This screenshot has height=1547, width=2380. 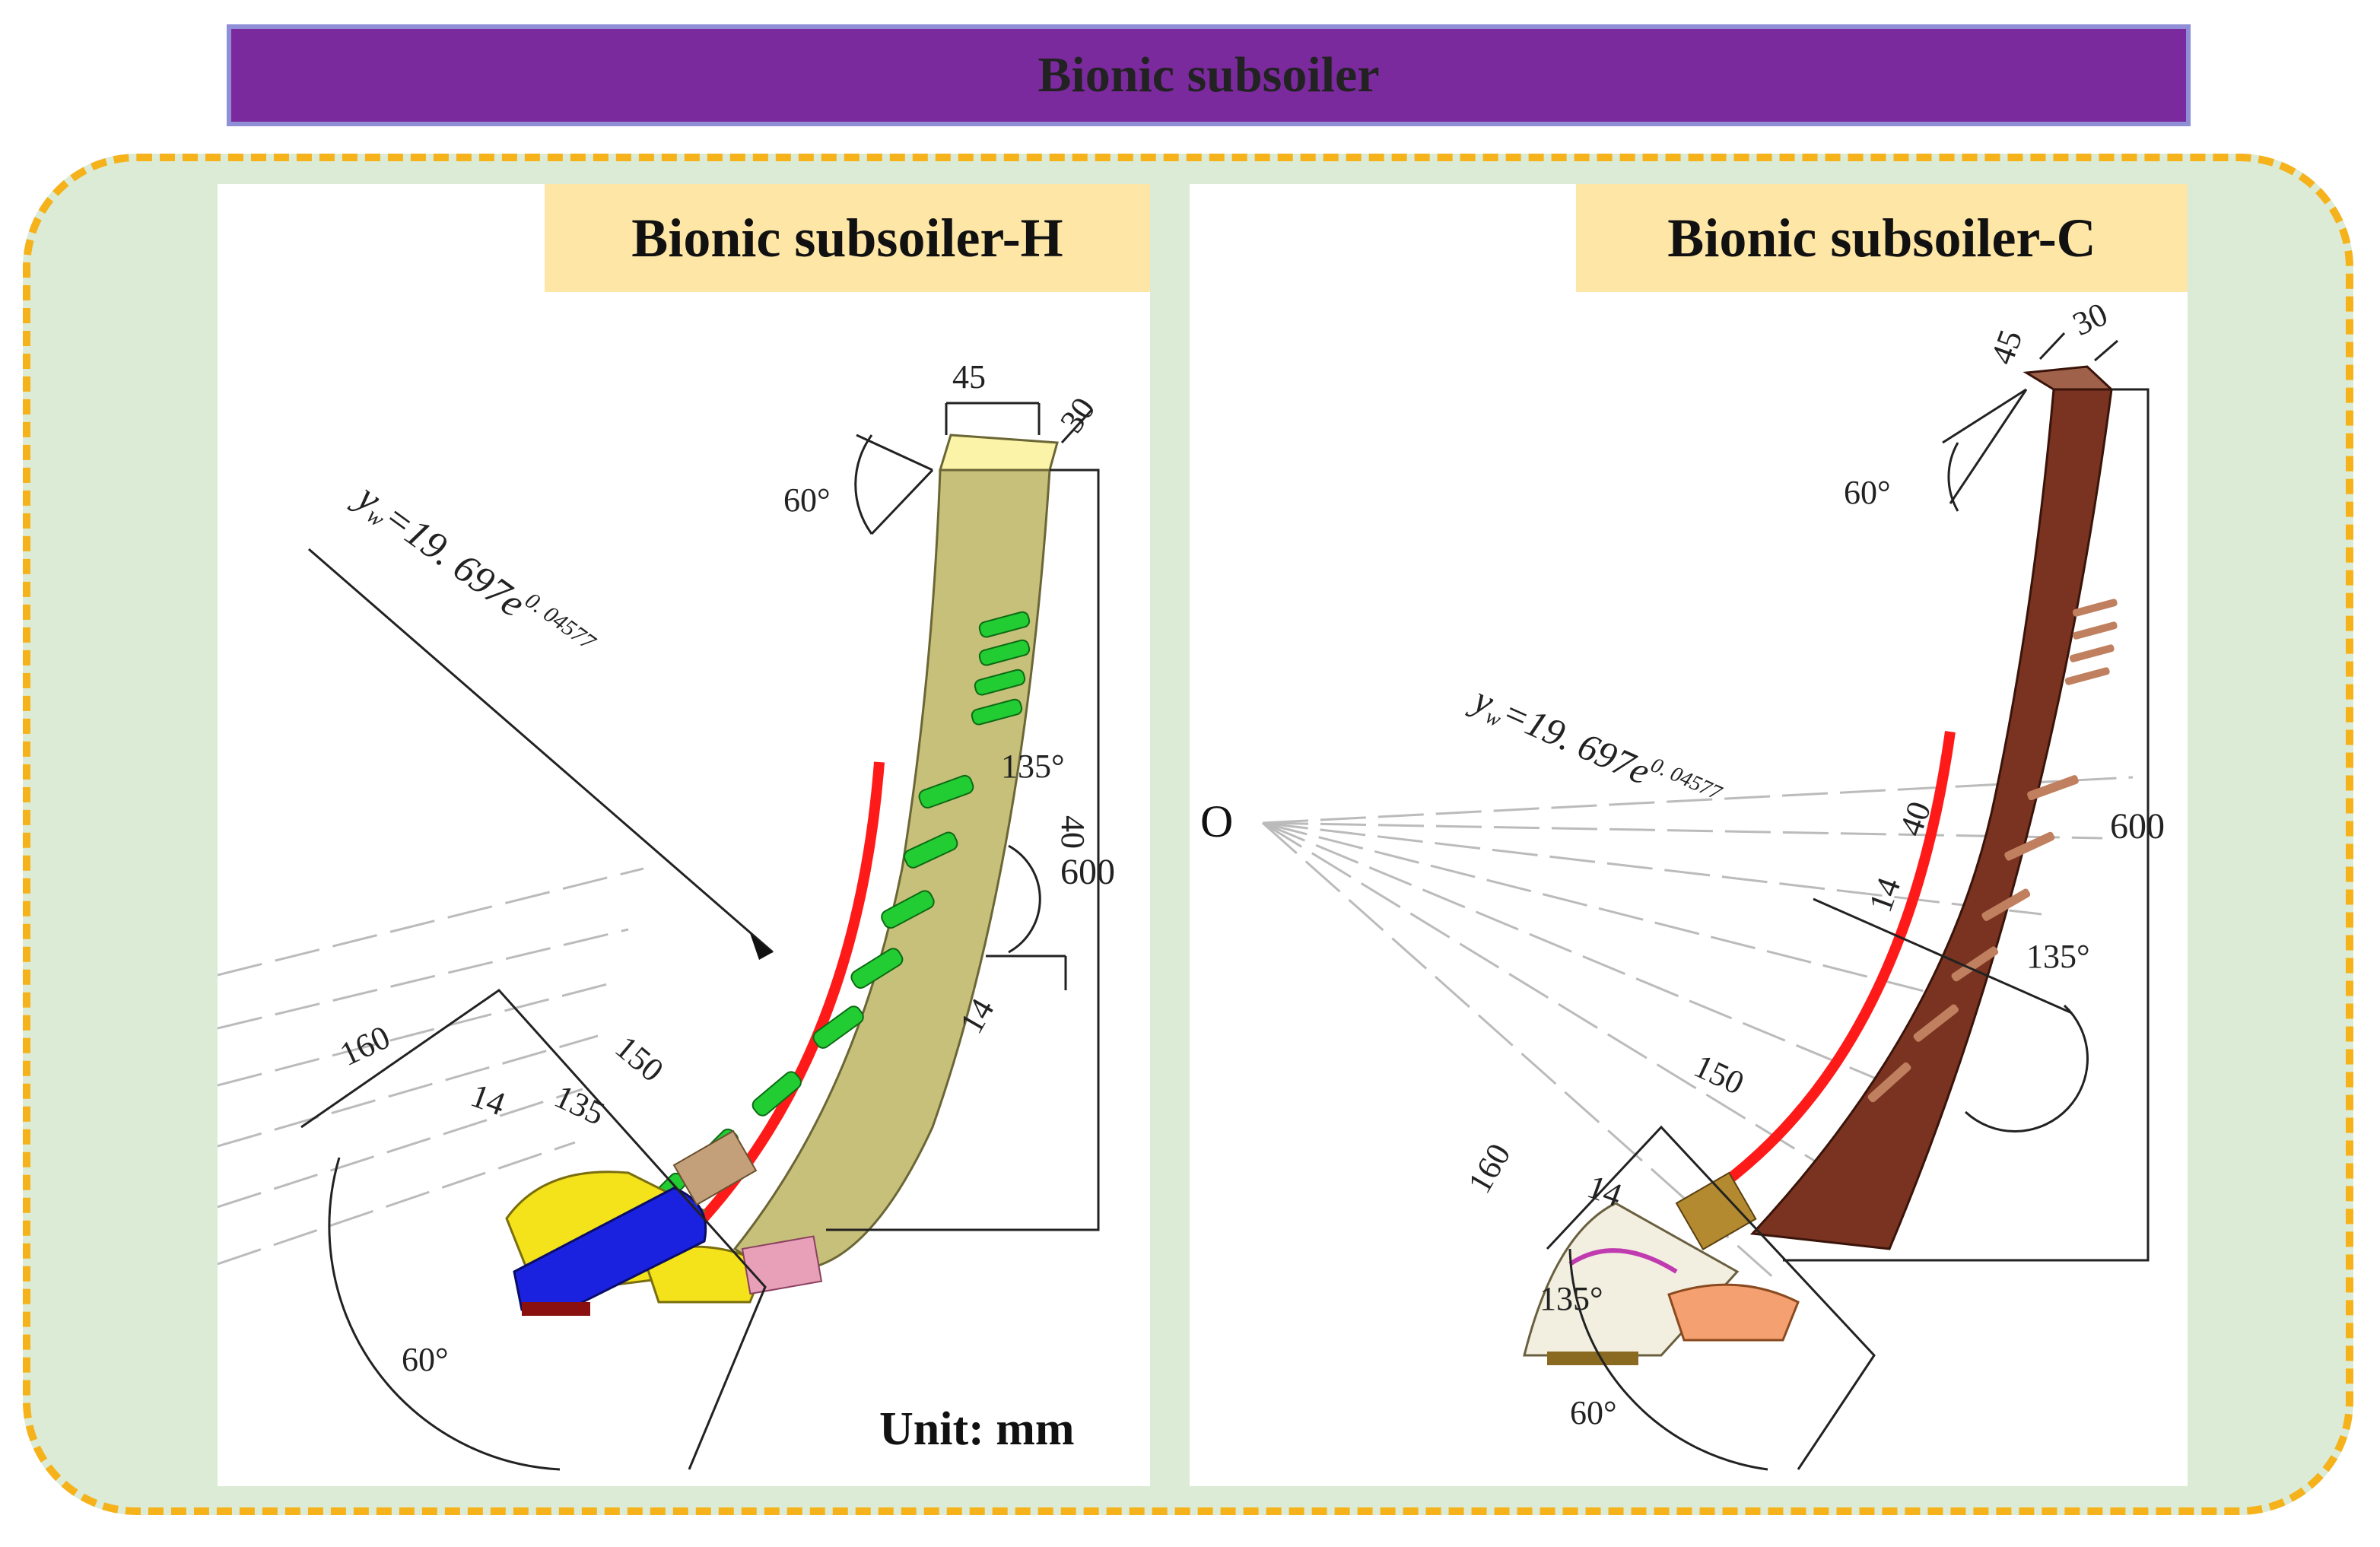 What do you see at coordinates (488, 1099) in the screenshot?
I see `dim-14-lower: 14` at bounding box center [488, 1099].